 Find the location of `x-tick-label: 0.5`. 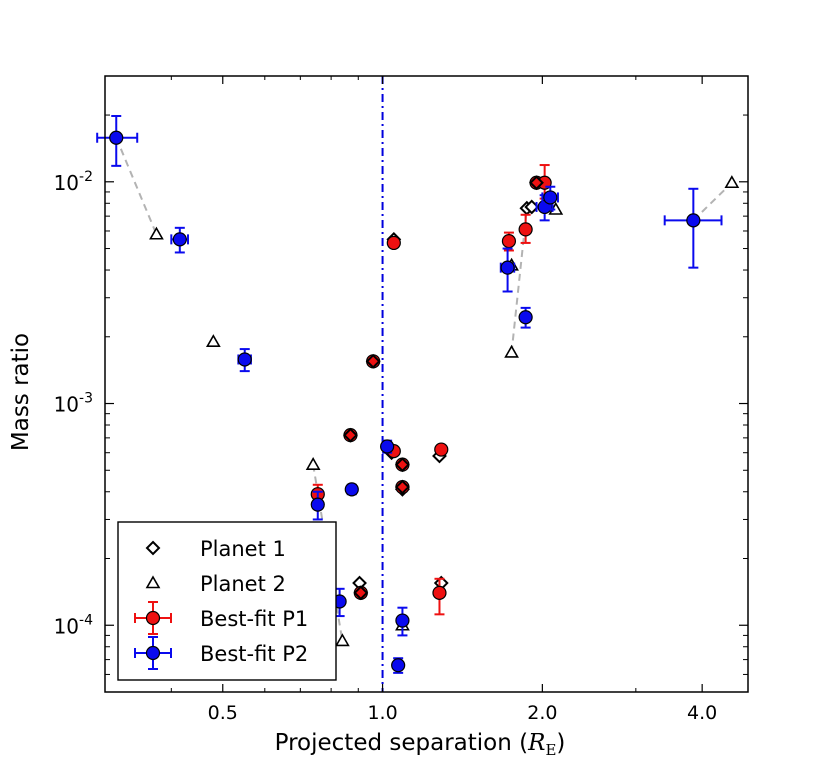

x-tick-label: 0.5 is located at coordinates (223, 713).